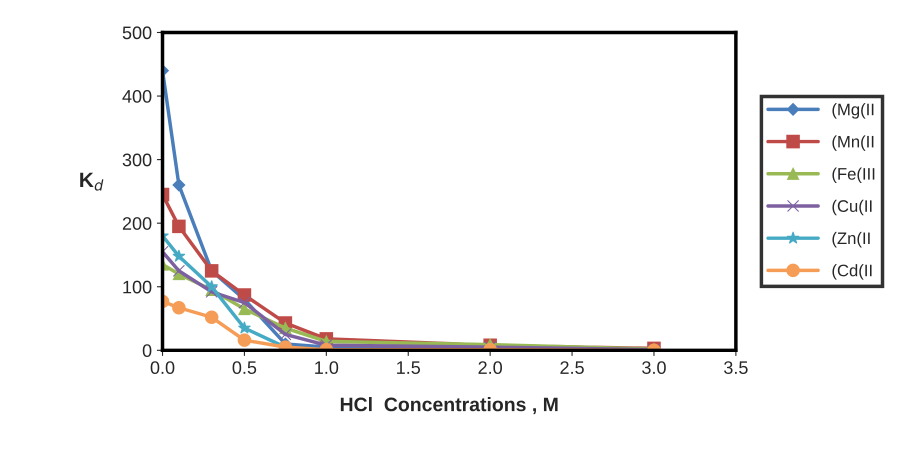 This screenshot has width=913, height=464. Describe the element at coordinates (162, 367) in the screenshot. I see `x-tick-label: 0.0` at that location.